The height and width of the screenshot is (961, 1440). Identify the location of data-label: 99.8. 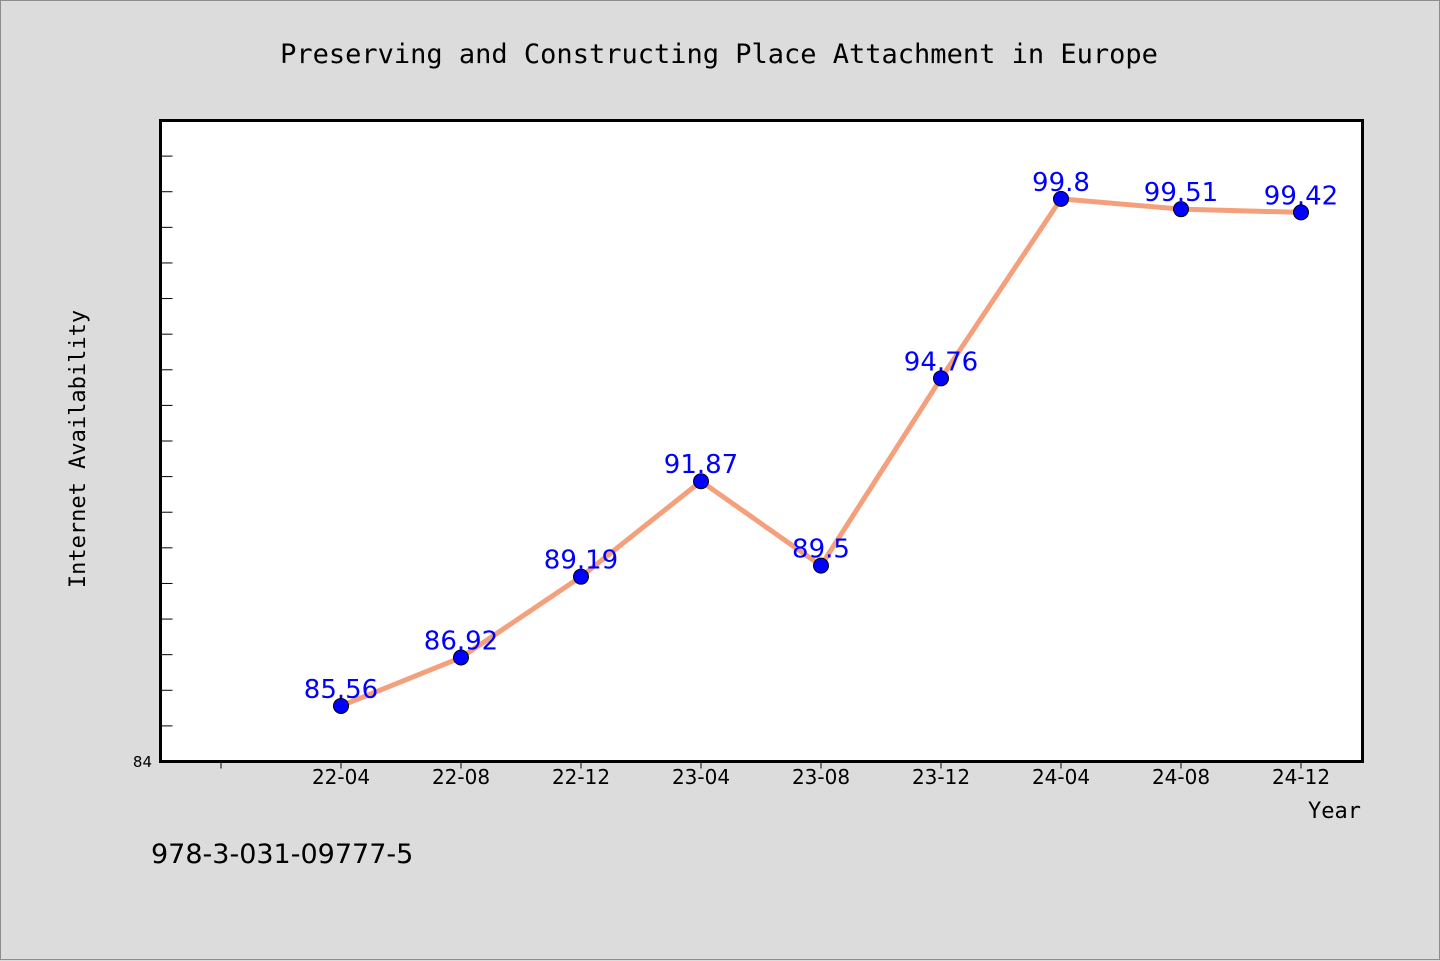
(1061, 183).